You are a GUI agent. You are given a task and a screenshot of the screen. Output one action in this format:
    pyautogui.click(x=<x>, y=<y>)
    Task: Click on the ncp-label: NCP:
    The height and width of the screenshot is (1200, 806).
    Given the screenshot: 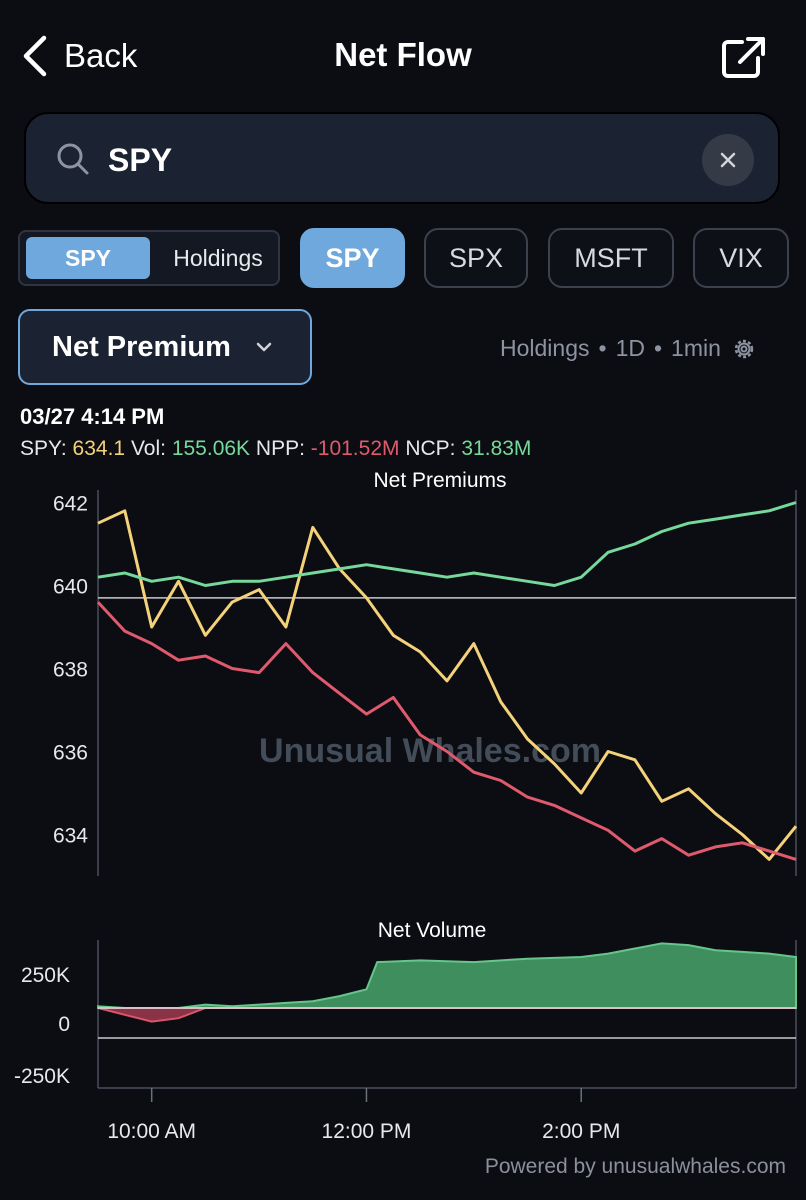 What is the action you would take?
    pyautogui.click(x=430, y=448)
    